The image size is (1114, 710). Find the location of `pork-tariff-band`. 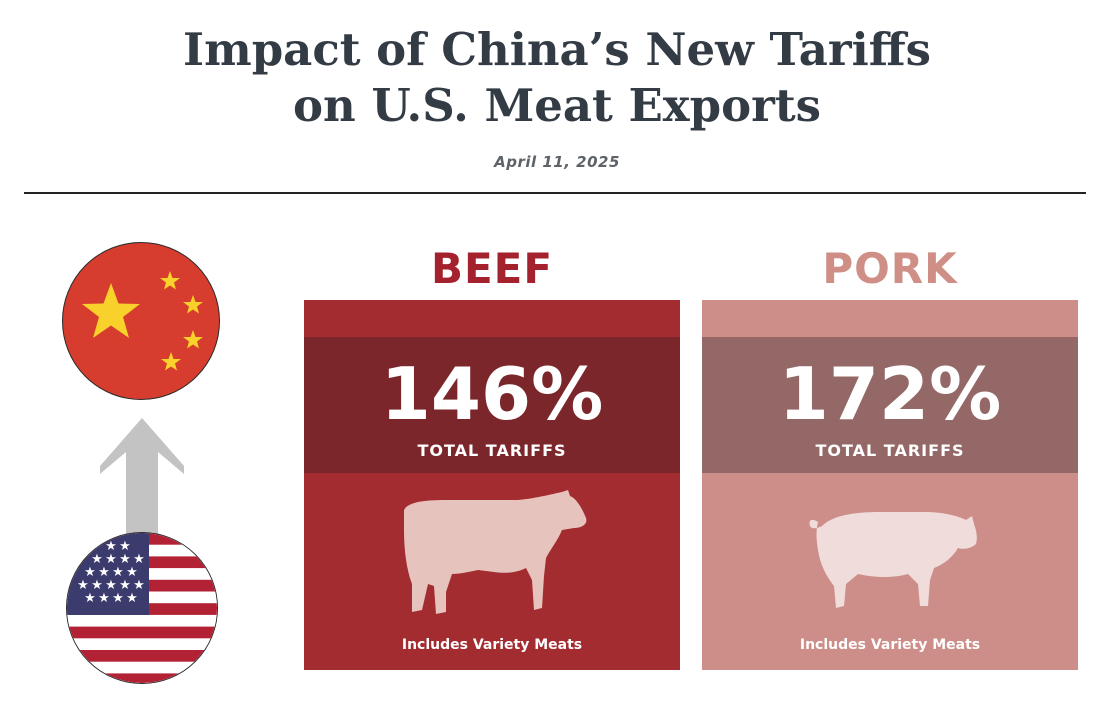

pork-tariff-band is located at coordinates (890, 405).